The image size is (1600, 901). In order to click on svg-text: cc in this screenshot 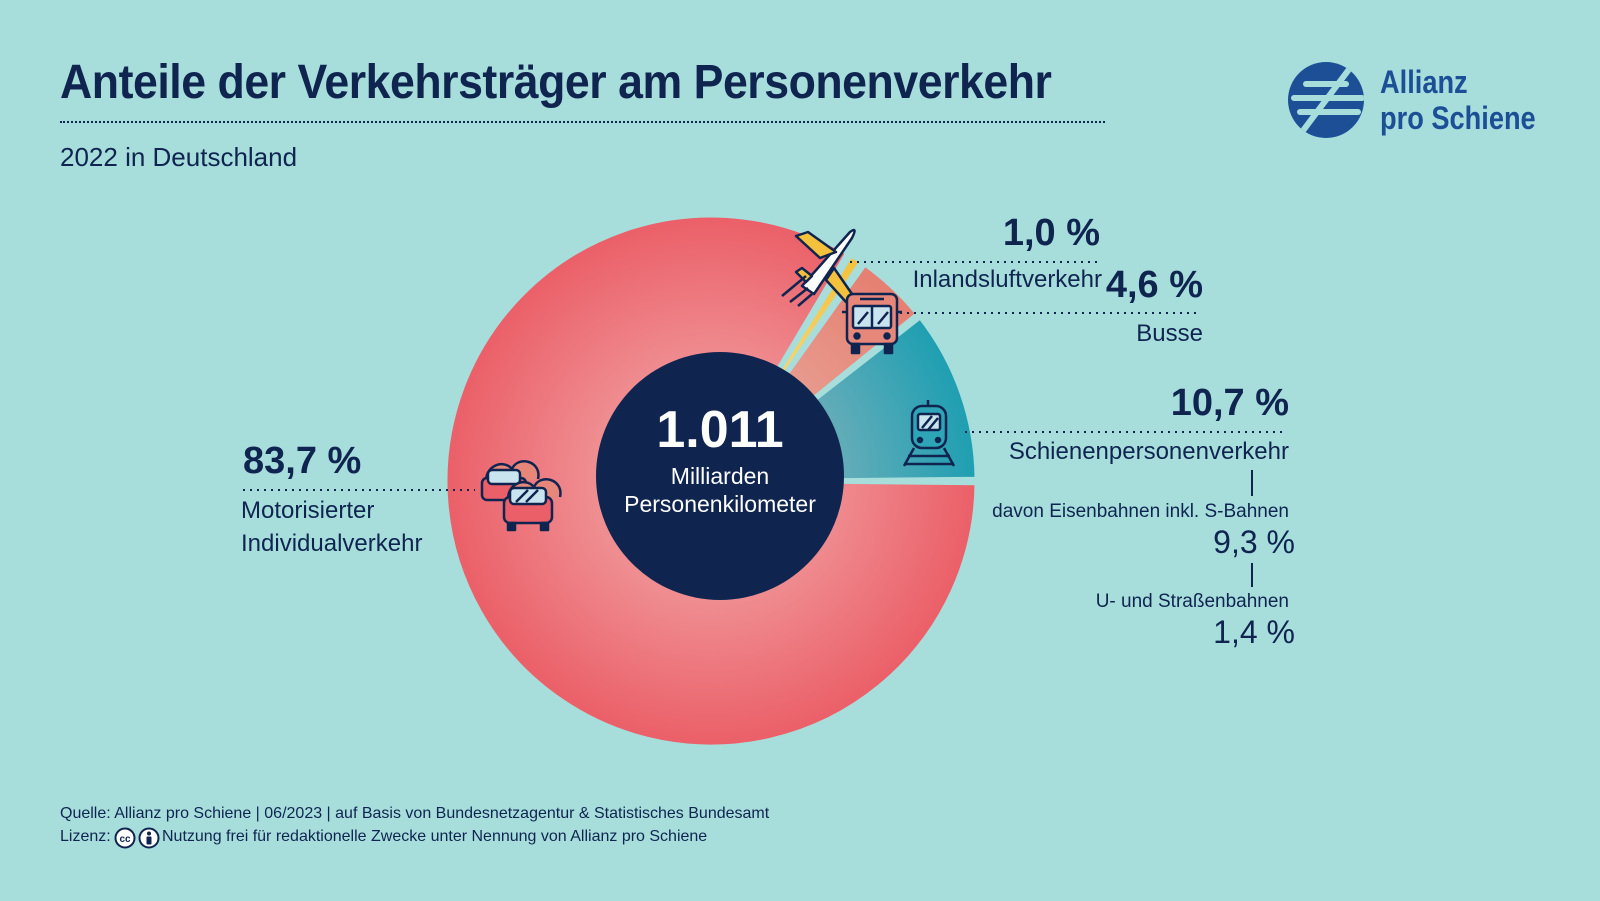, I will do `click(125, 839)`.